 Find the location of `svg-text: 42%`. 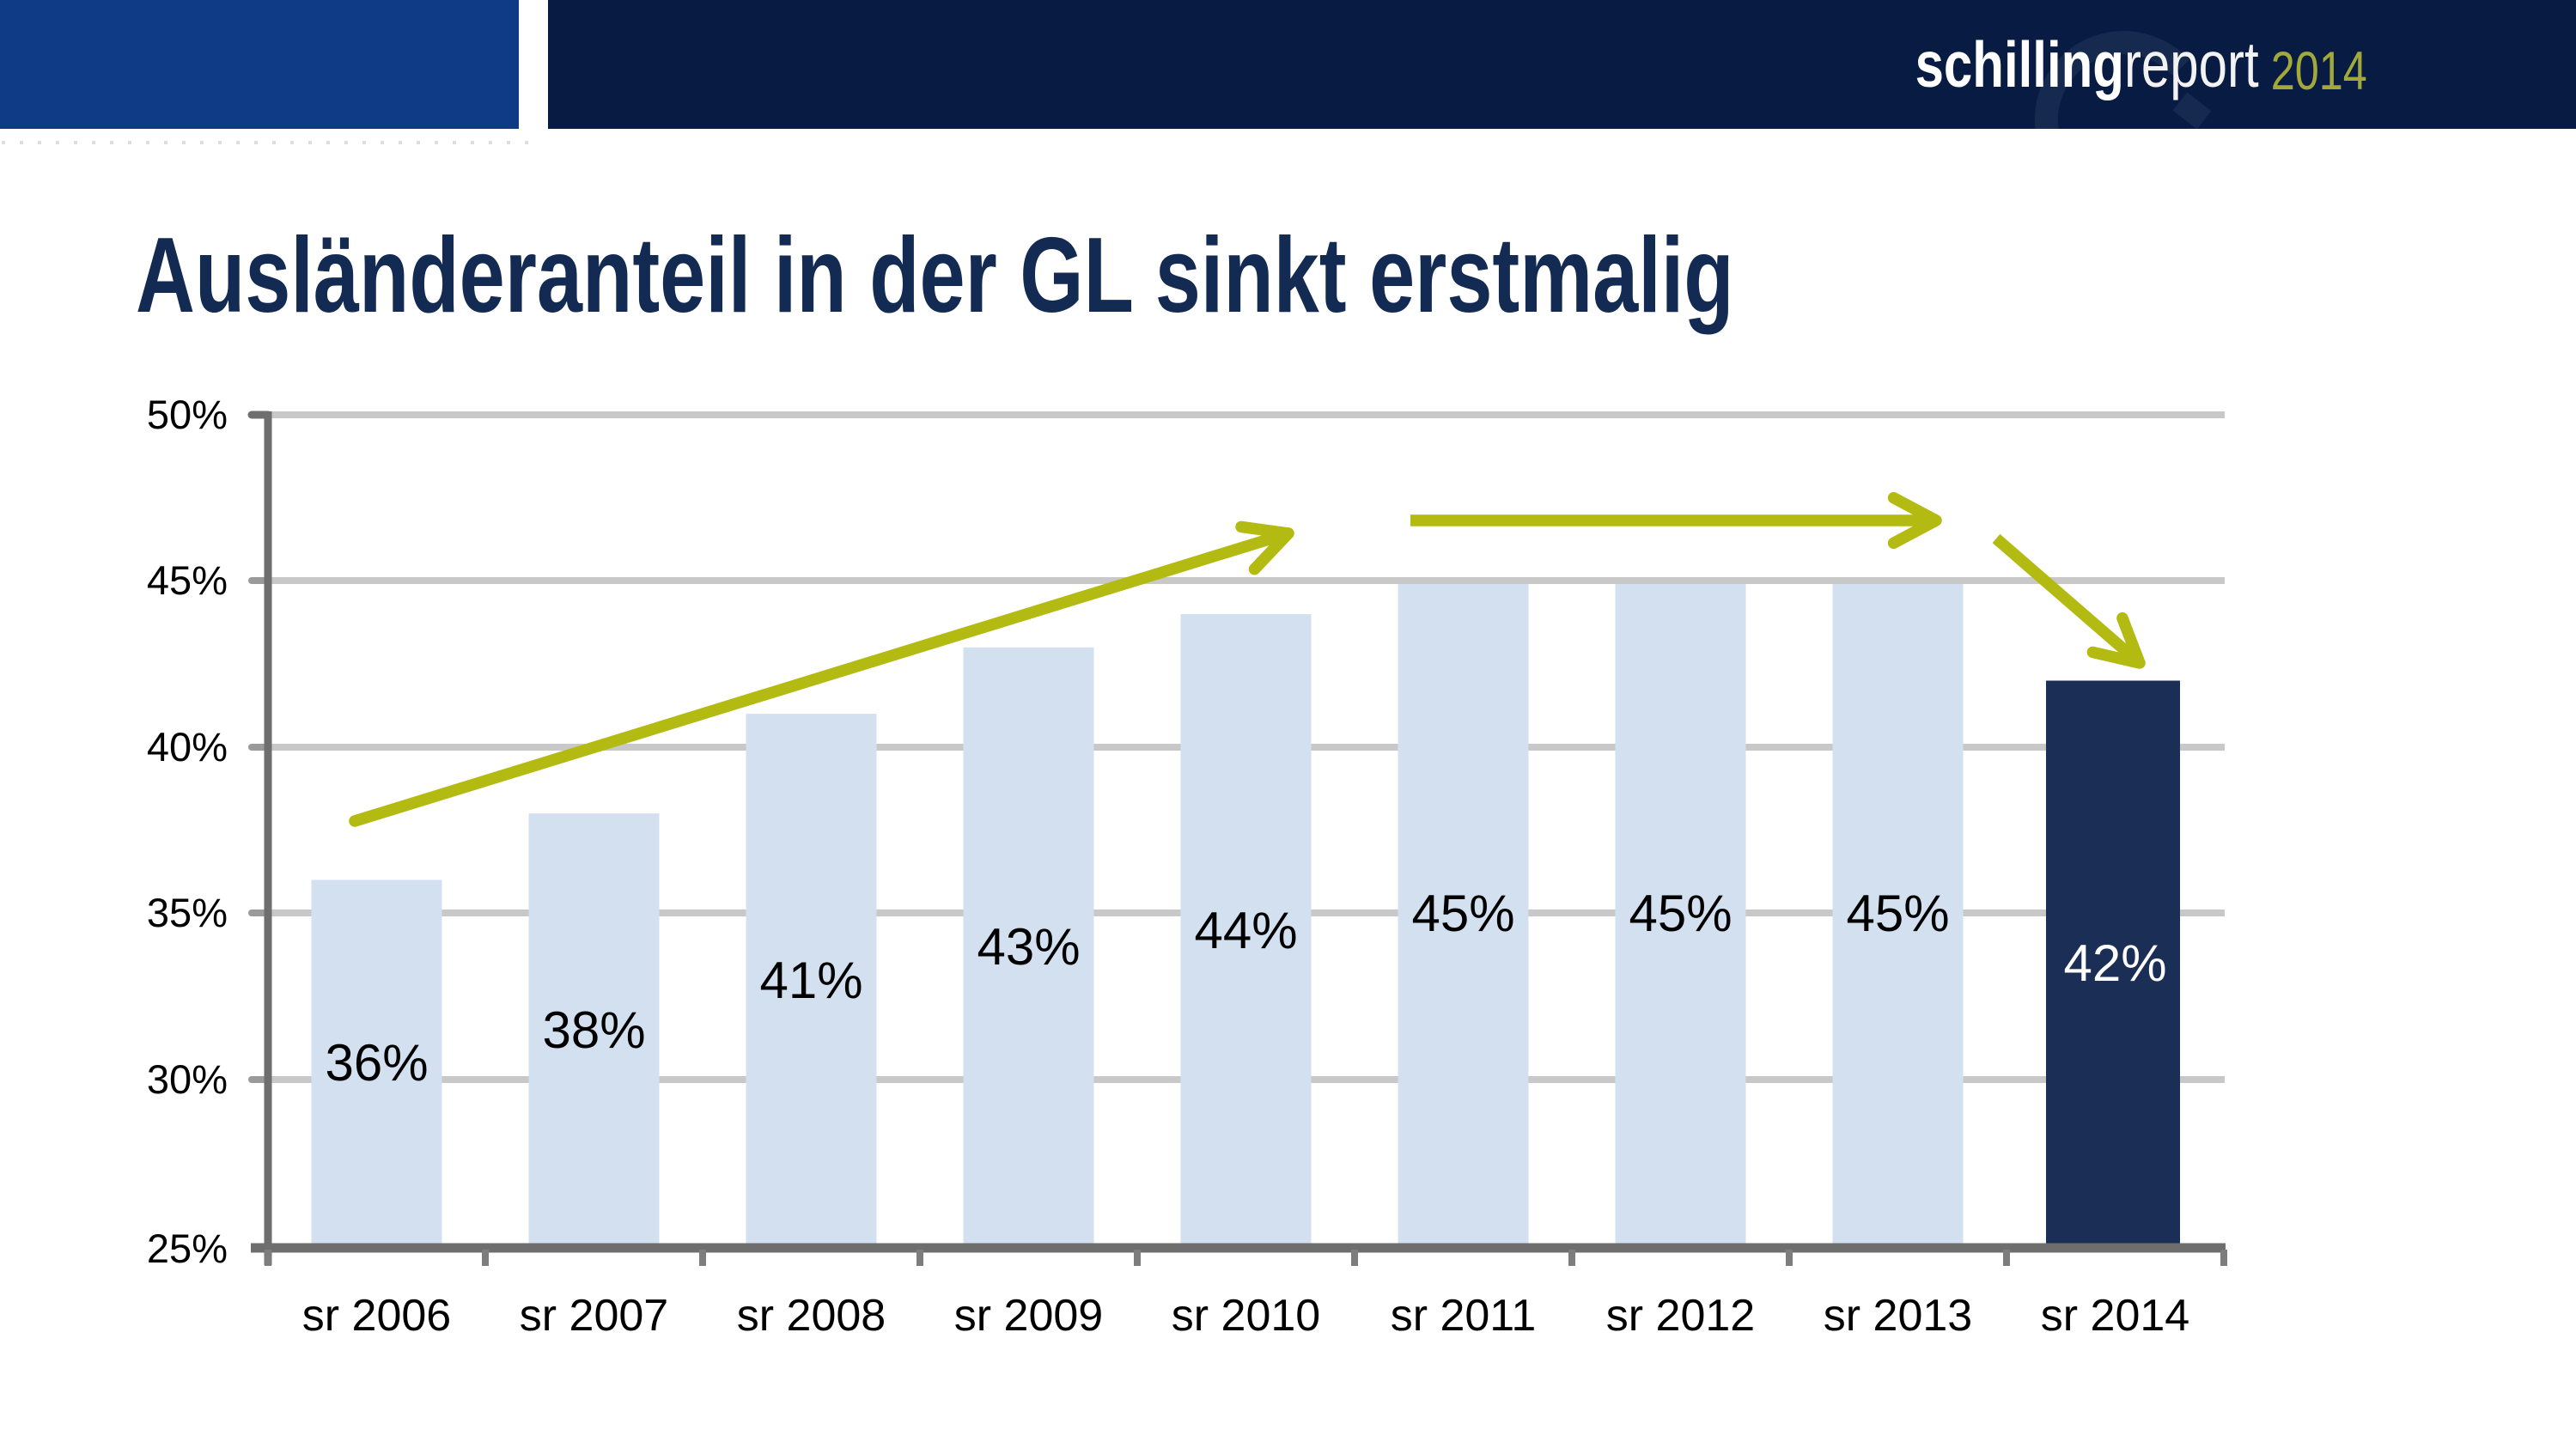

svg-text: 42% is located at coordinates (2114, 963).